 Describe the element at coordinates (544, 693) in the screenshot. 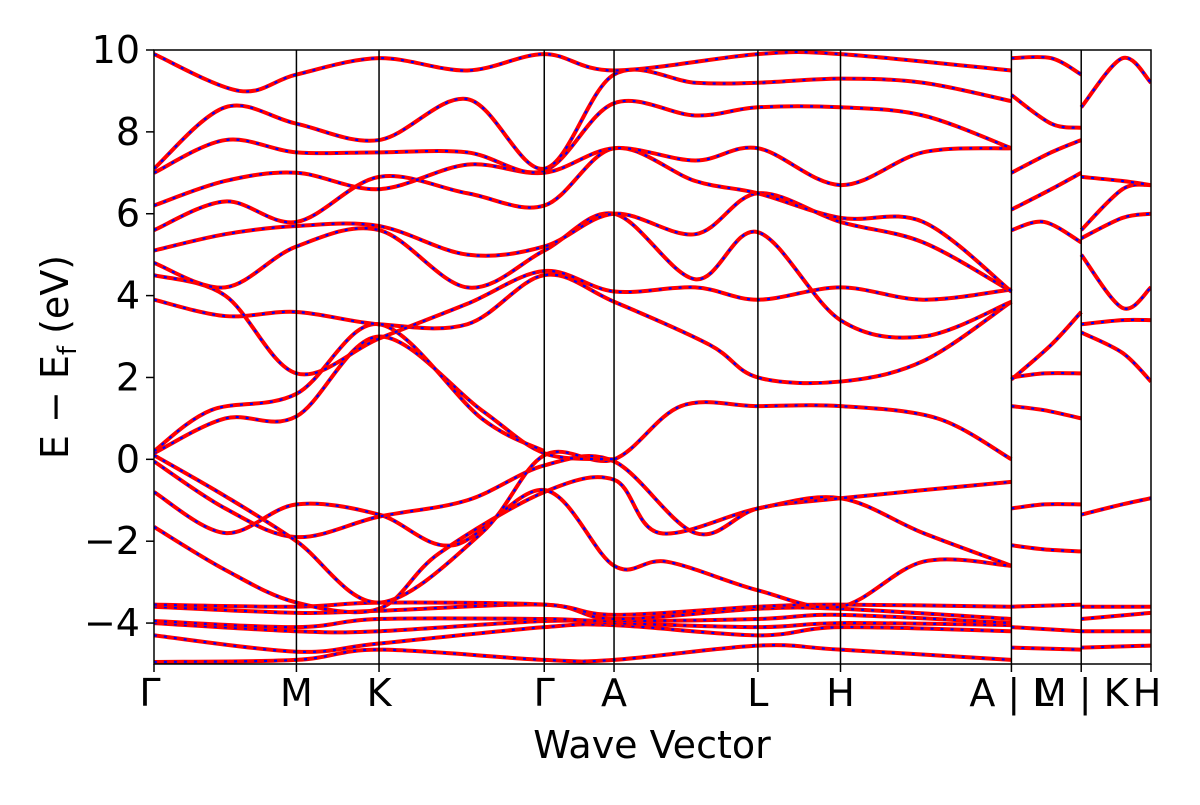

I see `x-tick-label-3: Γ` at that location.